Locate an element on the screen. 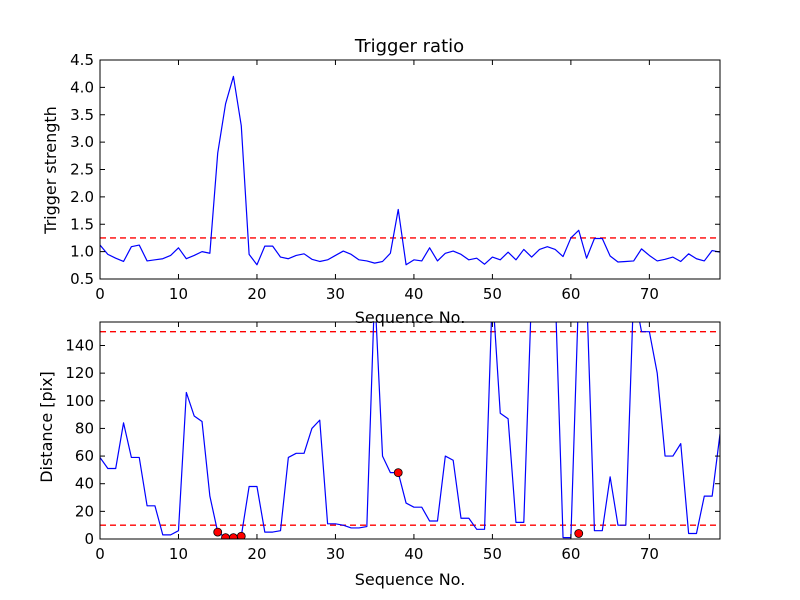 The image size is (800, 600). y-tick-label-3: 2.0 is located at coordinates (82, 197).